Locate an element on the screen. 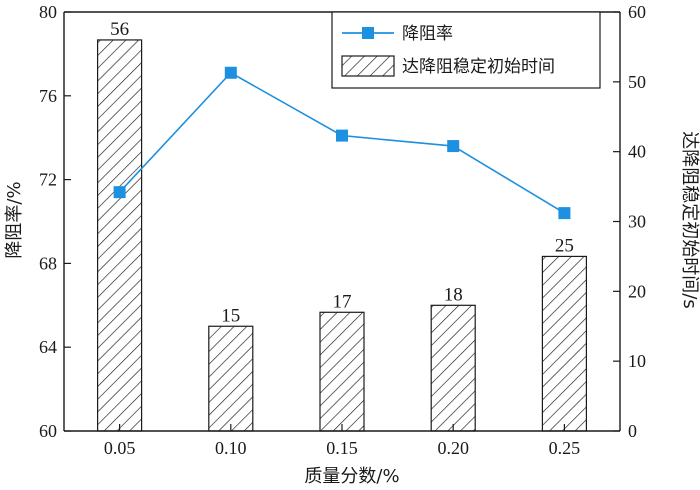 This screenshot has width=700, height=490. legend-entry-line: 降阻率 is located at coordinates (427, 34).